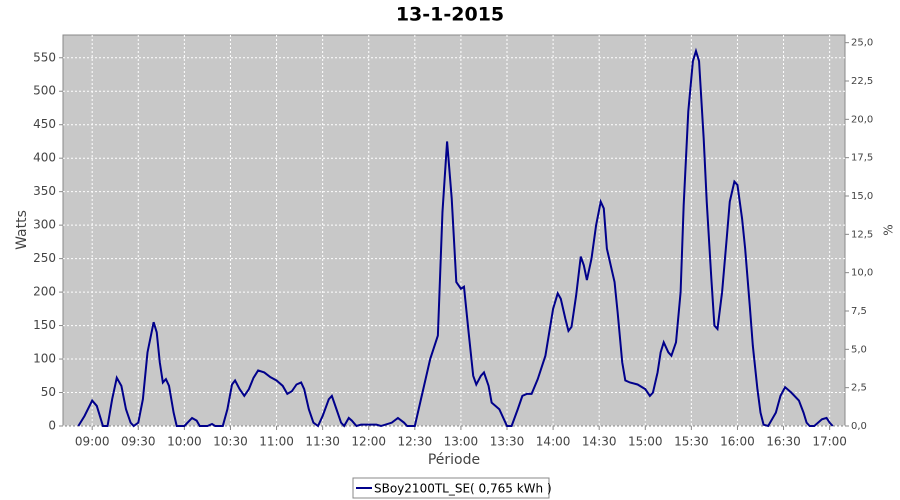 The width and height of the screenshot is (900, 500). What do you see at coordinates (230, 442) in the screenshot?
I see `x-tick-label: 10:30` at bounding box center [230, 442].